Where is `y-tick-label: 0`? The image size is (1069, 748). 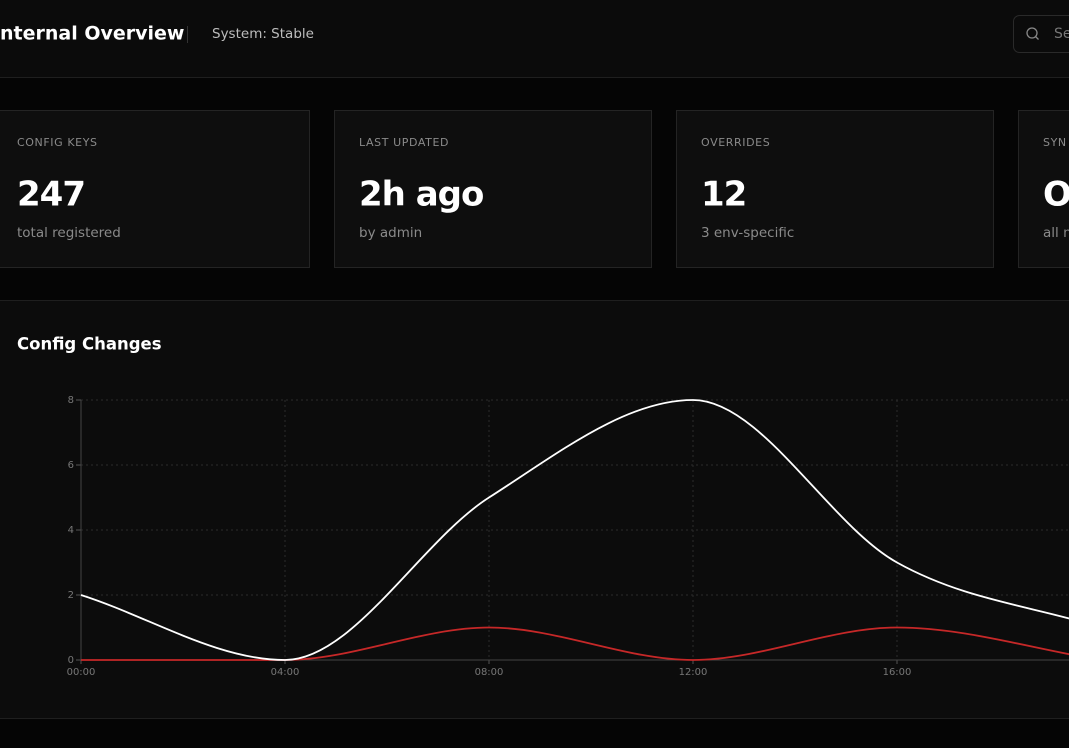
y-tick-label: 0 is located at coordinates (71, 660).